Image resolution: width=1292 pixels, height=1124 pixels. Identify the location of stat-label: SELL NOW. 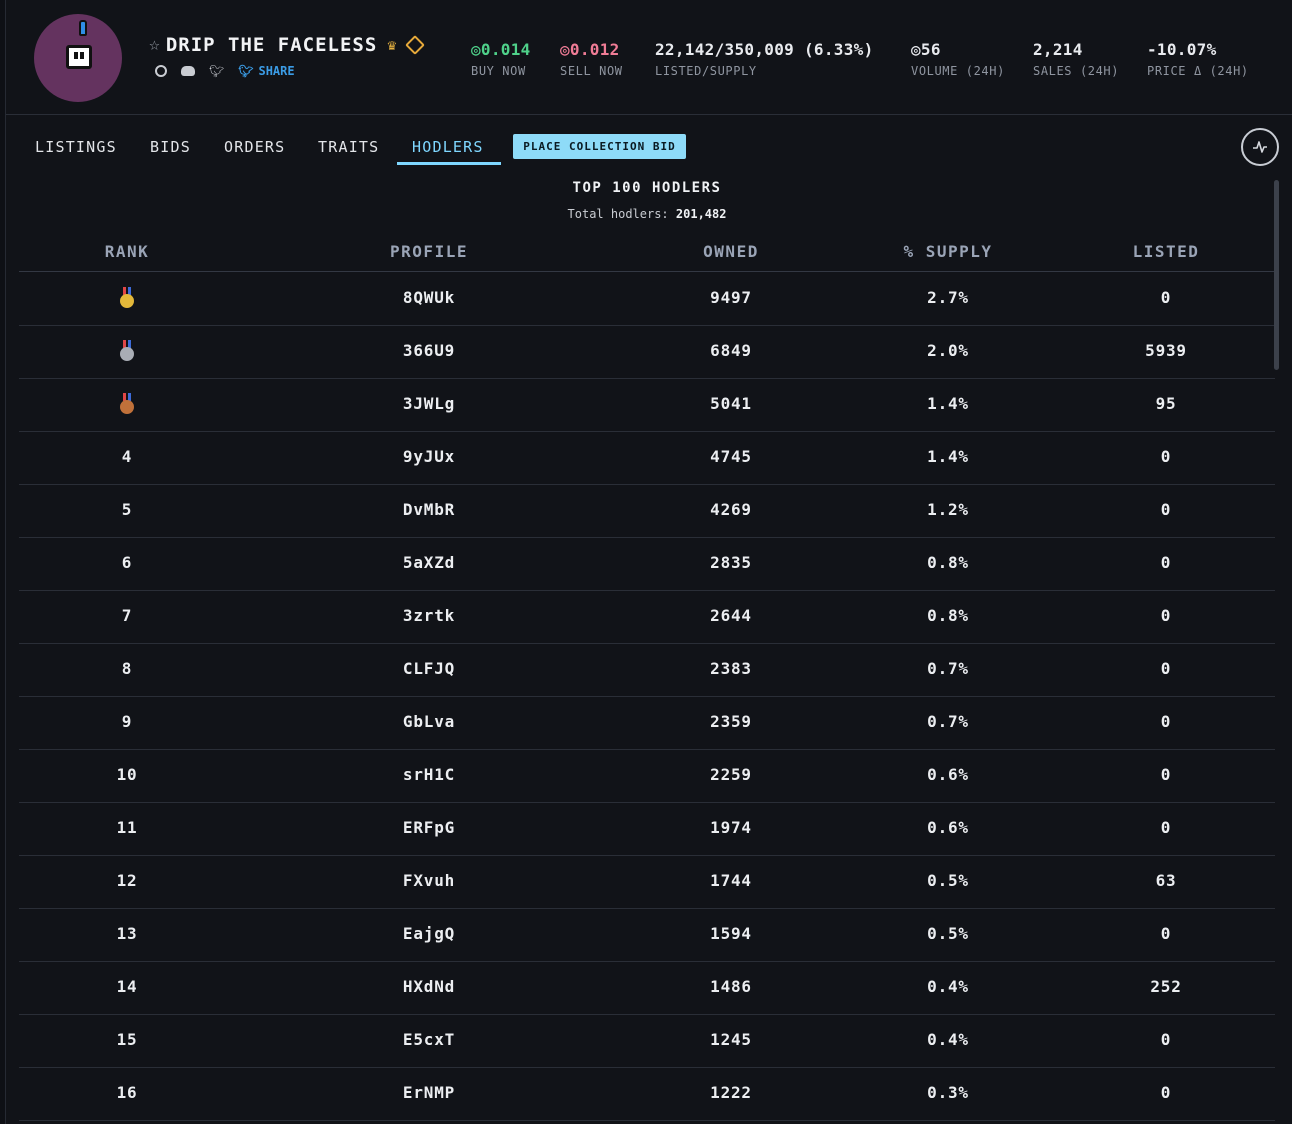
(591, 71).